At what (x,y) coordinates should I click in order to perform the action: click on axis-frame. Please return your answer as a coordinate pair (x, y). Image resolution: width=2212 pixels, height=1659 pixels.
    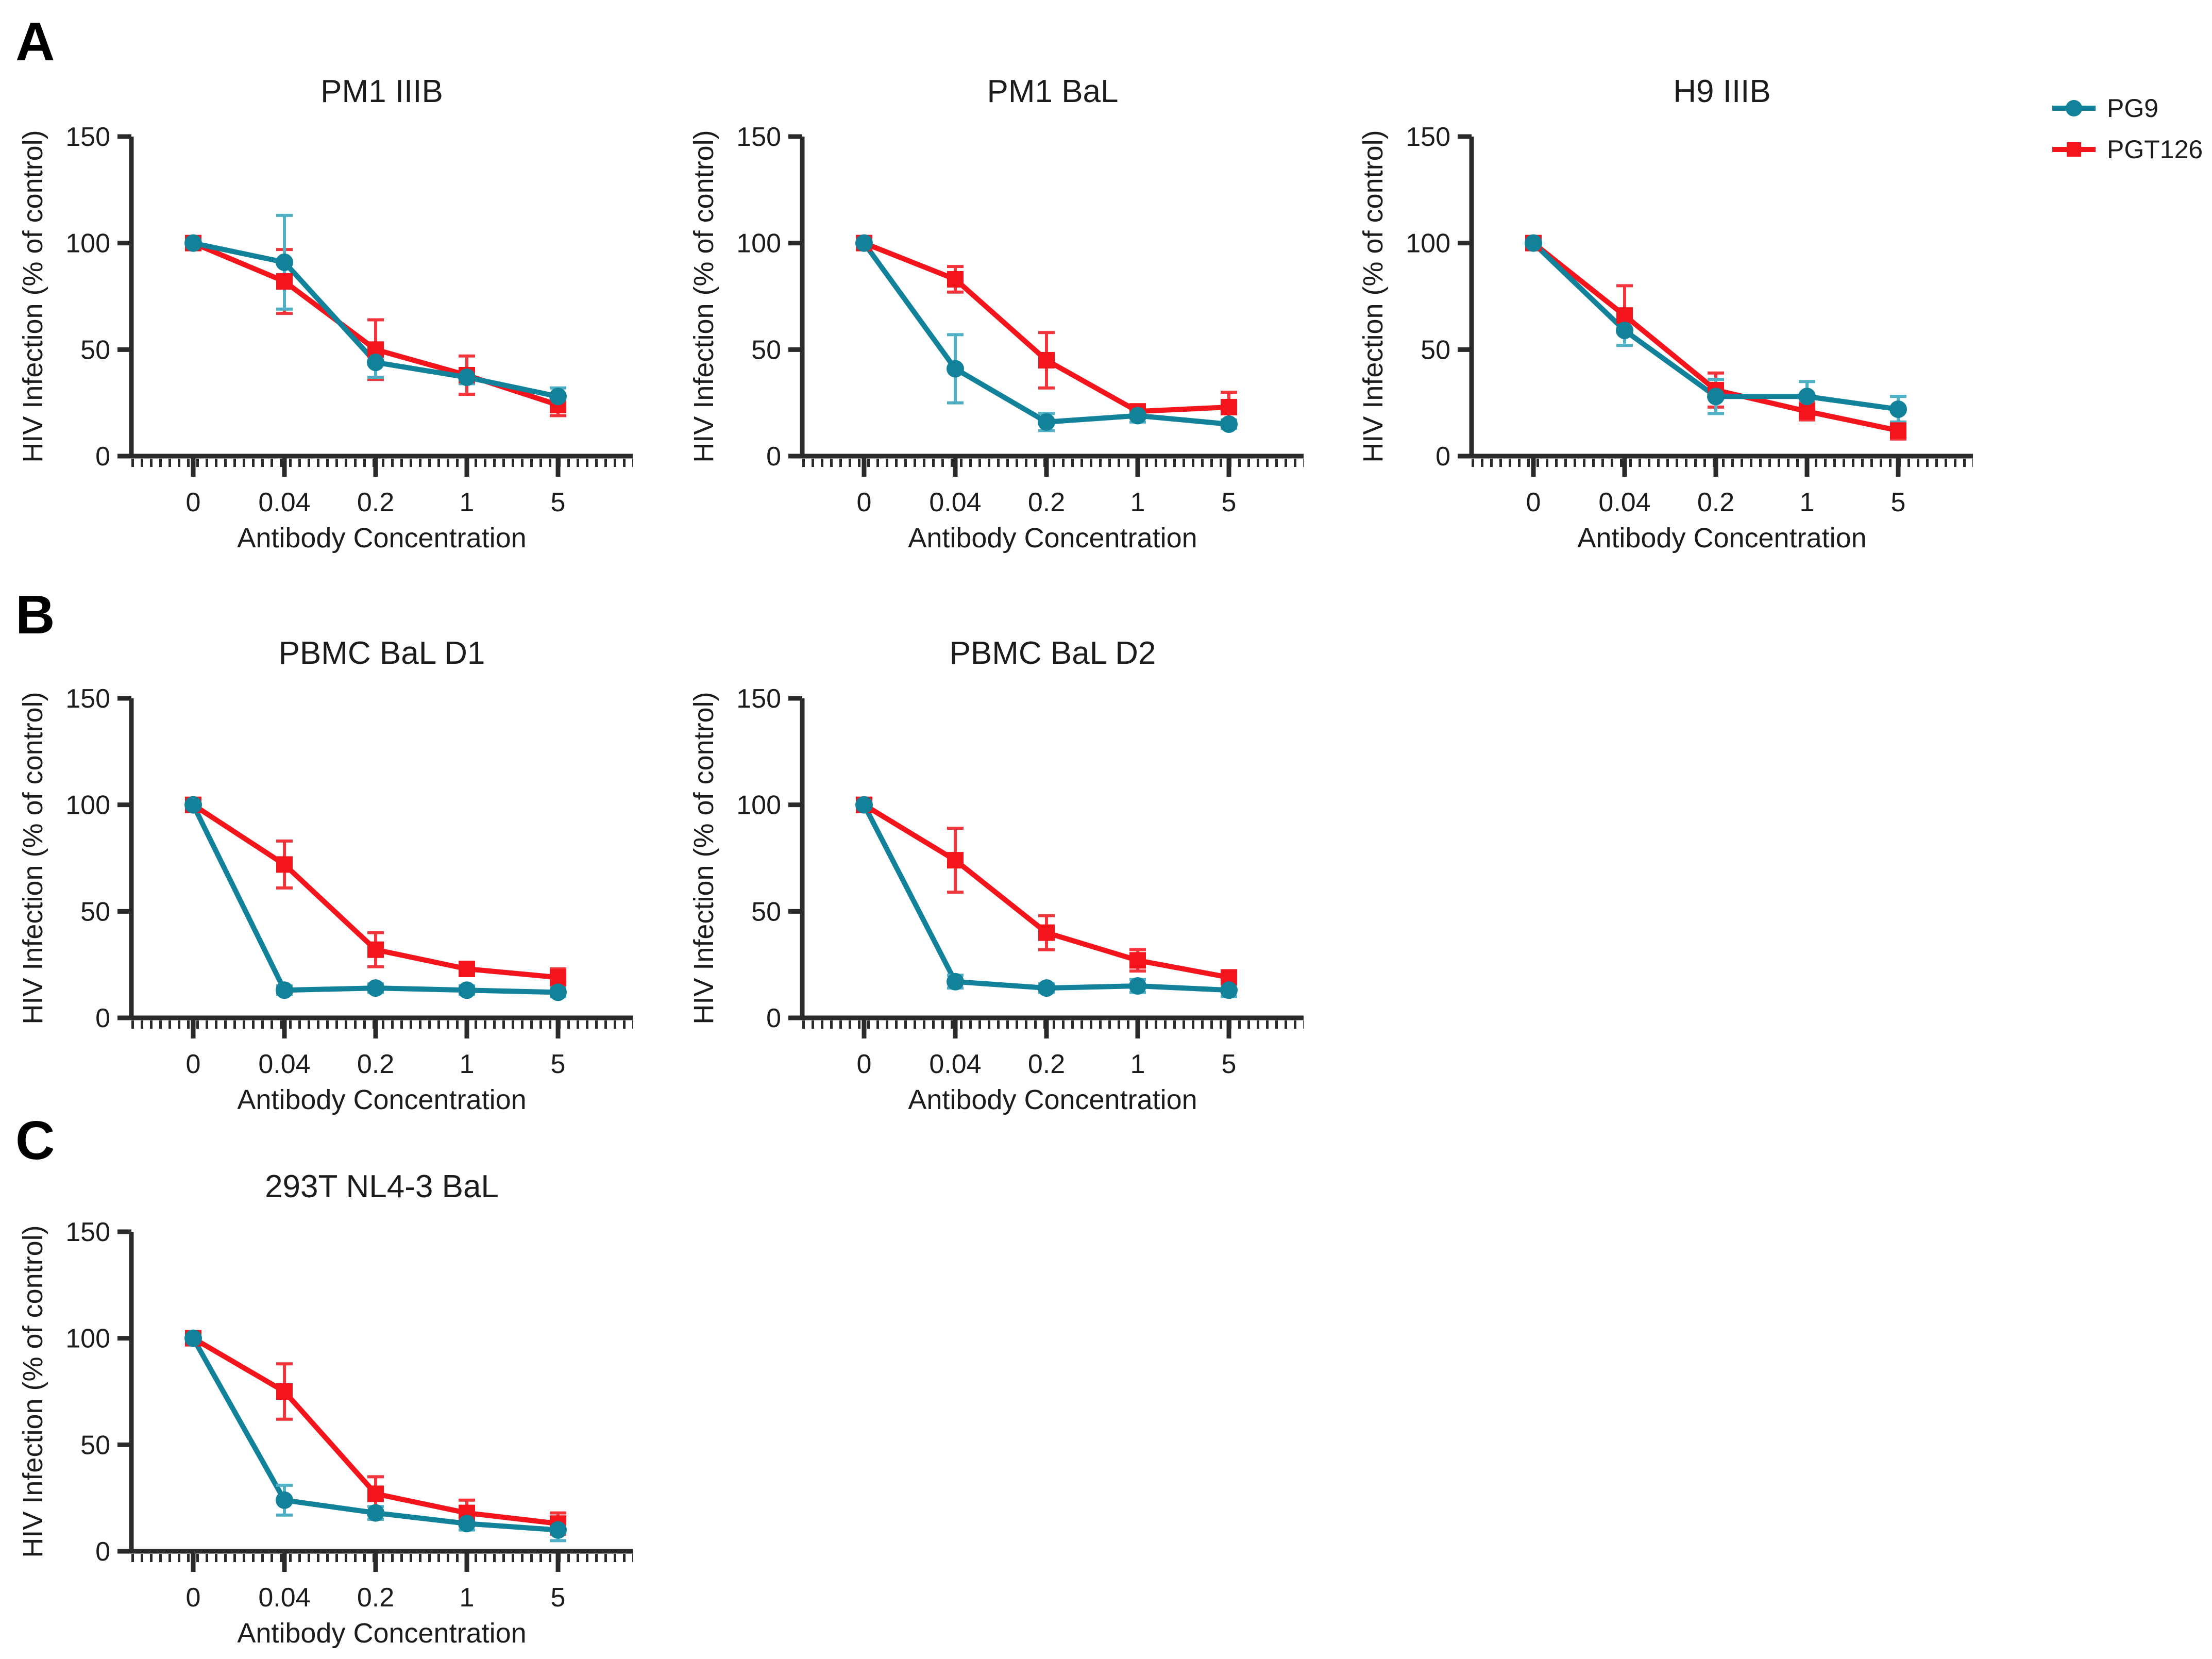
    Looking at the image, I should click on (381, 1393).